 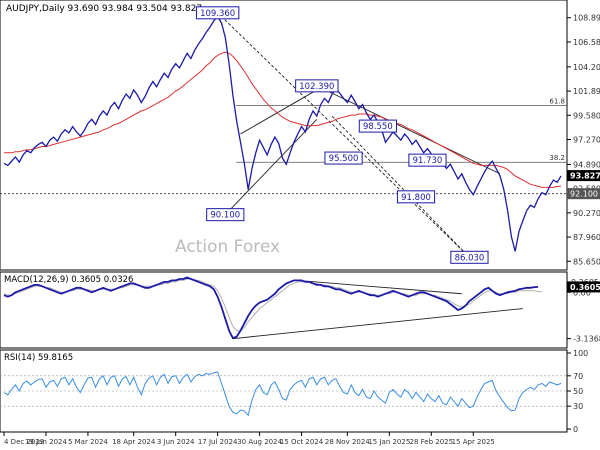 I want to click on x-tick-label: 15 Jan 2025, so click(x=389, y=442).